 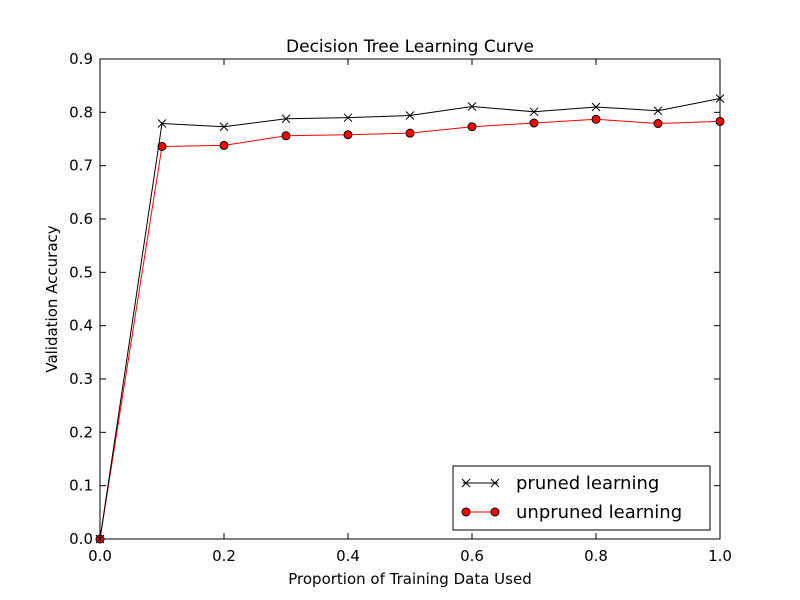 What do you see at coordinates (81, 112) in the screenshot?
I see `y-tick-label: 0.8` at bounding box center [81, 112].